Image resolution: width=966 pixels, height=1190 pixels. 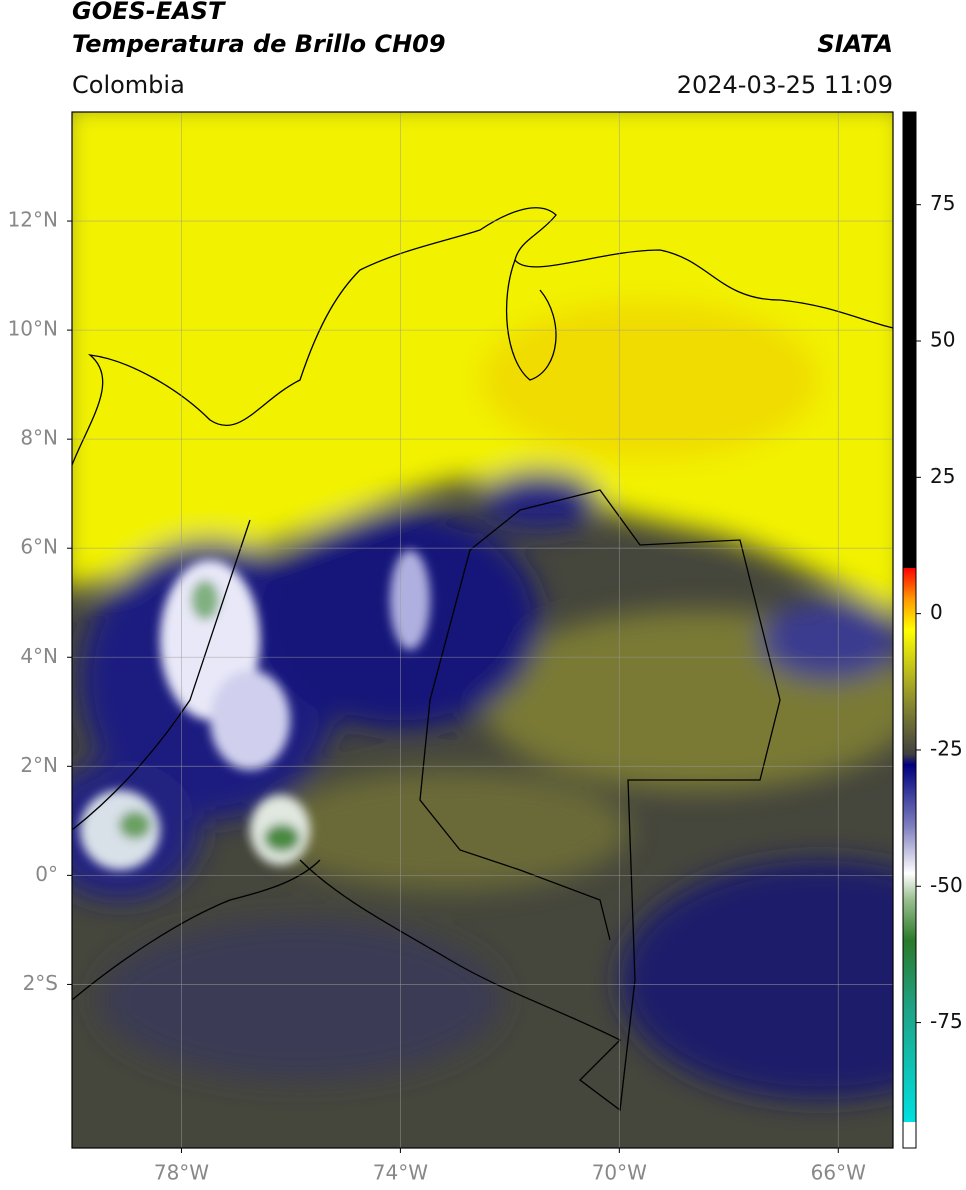 I want to click on y-tick-label: 8°N, so click(x=39, y=438).